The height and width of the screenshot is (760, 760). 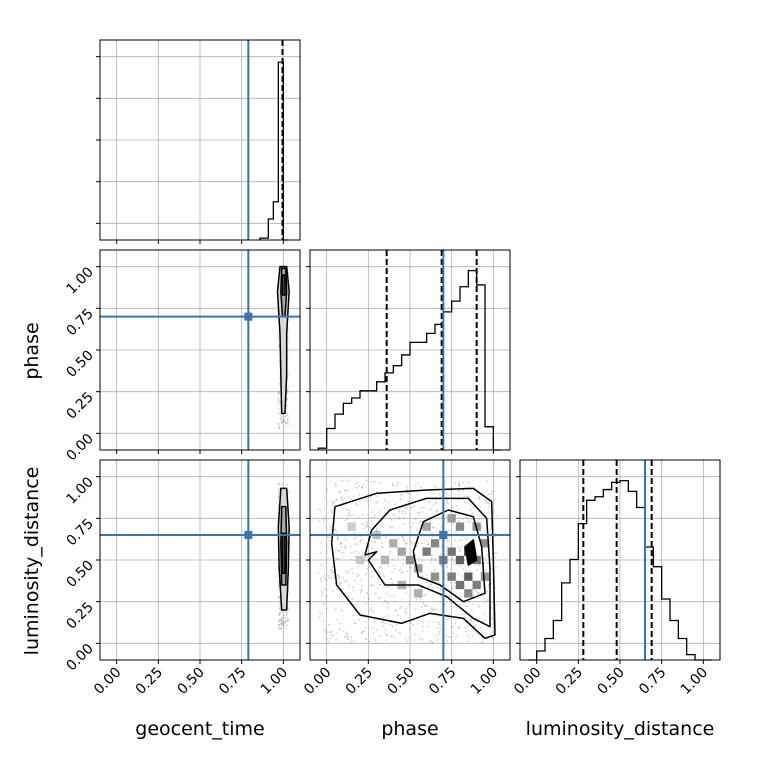 I want to click on phase-geocent-frame, so click(x=200, y=350).